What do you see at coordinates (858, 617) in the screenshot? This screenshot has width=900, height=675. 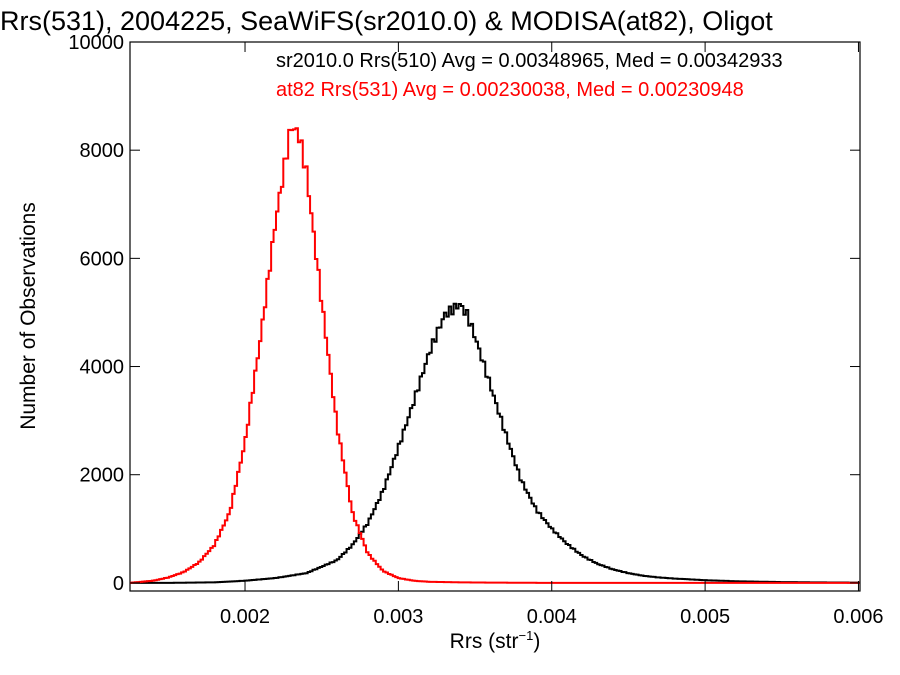 I see `x-tick-label: 0.006` at bounding box center [858, 617].